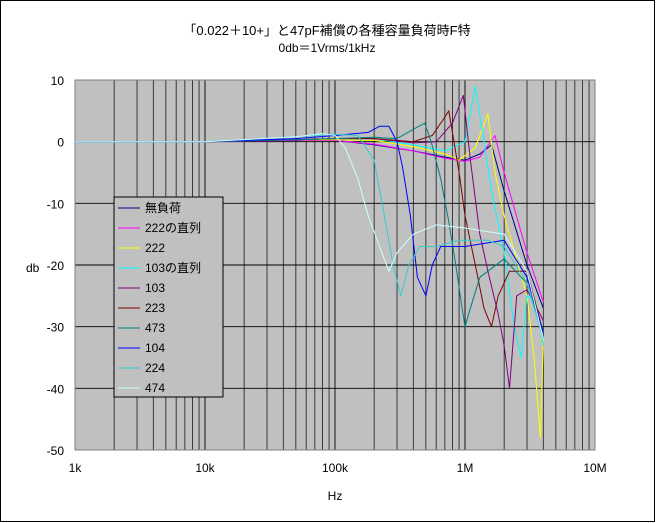 The width and height of the screenshot is (656, 523). What do you see at coordinates (163, 207) in the screenshot?
I see `legend-label: 無負荷` at bounding box center [163, 207].